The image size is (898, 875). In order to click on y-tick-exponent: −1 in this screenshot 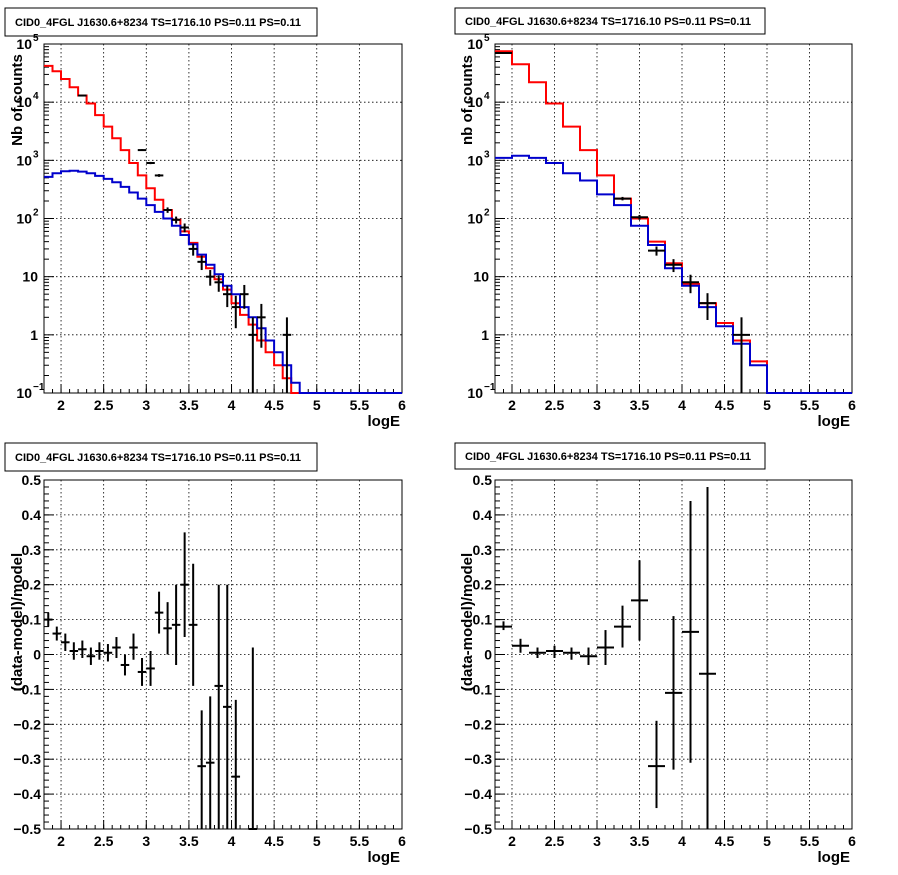, I will do `click(39, 387)`.